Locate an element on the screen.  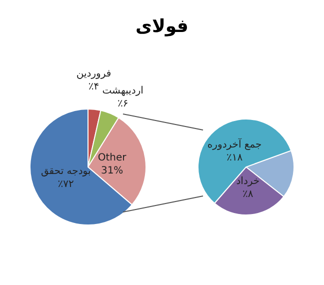
slice-label: بودجه تحقق is located at coordinates (65, 171).